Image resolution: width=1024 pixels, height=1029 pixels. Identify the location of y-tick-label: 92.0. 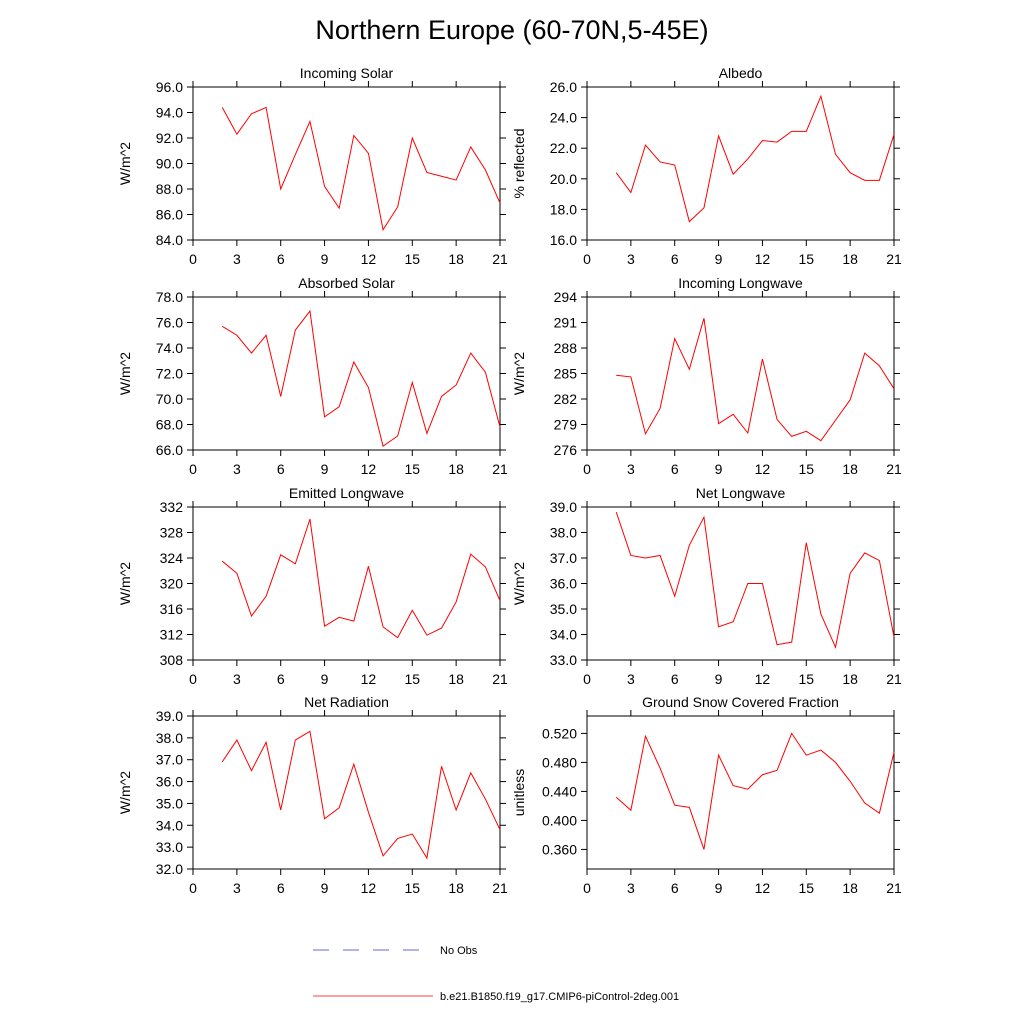
(169, 138).